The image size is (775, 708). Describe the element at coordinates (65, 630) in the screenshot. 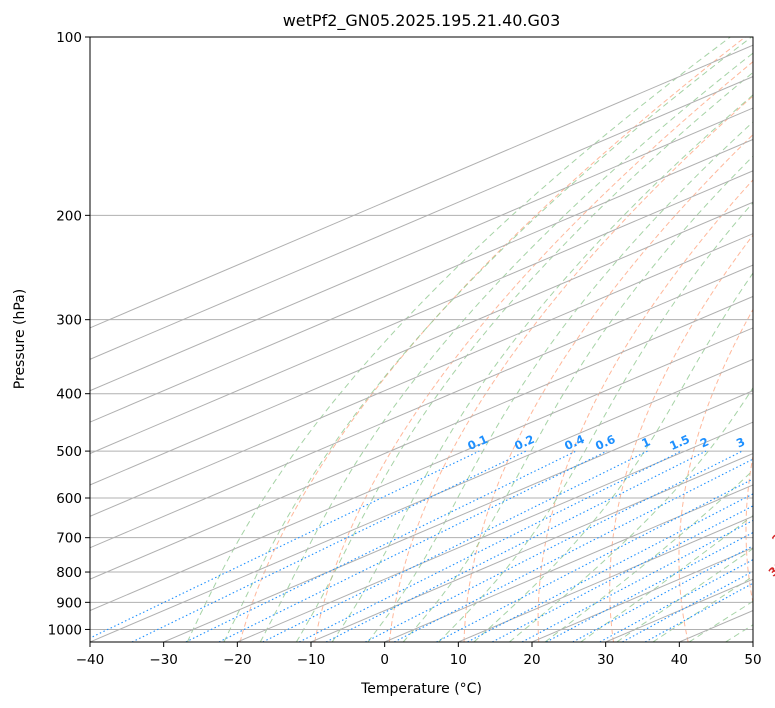

I see `y-tick-label: 1000` at that location.